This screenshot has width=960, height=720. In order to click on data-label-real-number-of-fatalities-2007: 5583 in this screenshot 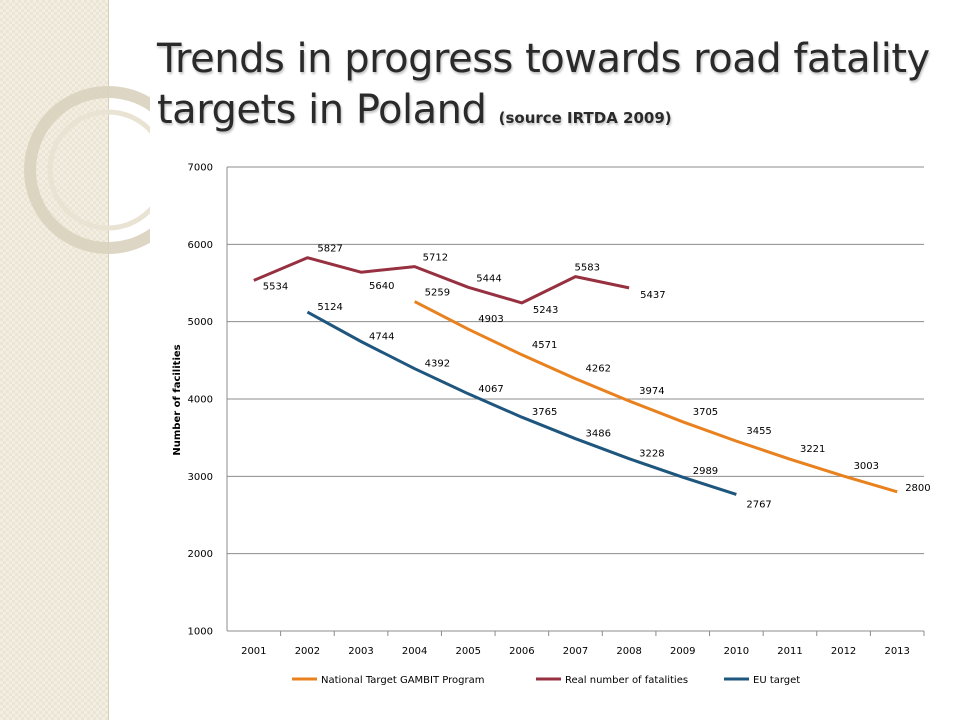, I will do `click(587, 268)`.